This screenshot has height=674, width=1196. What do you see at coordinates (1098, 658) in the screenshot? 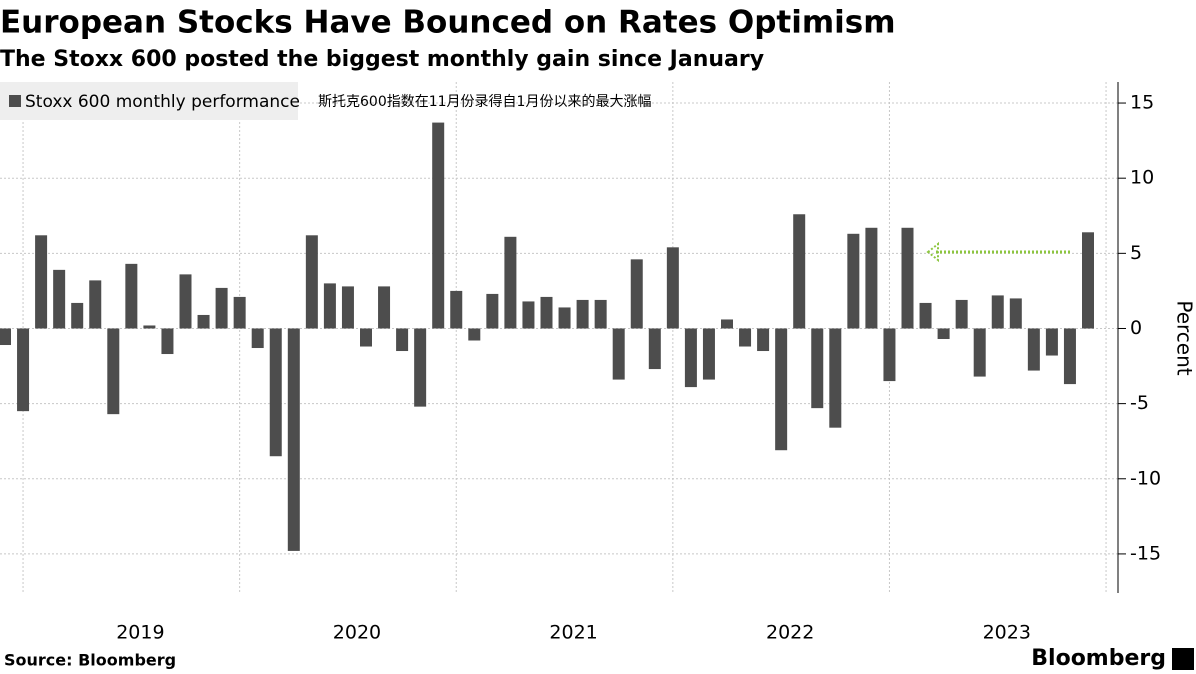
I see `brand: Bloomberg` at bounding box center [1098, 658].